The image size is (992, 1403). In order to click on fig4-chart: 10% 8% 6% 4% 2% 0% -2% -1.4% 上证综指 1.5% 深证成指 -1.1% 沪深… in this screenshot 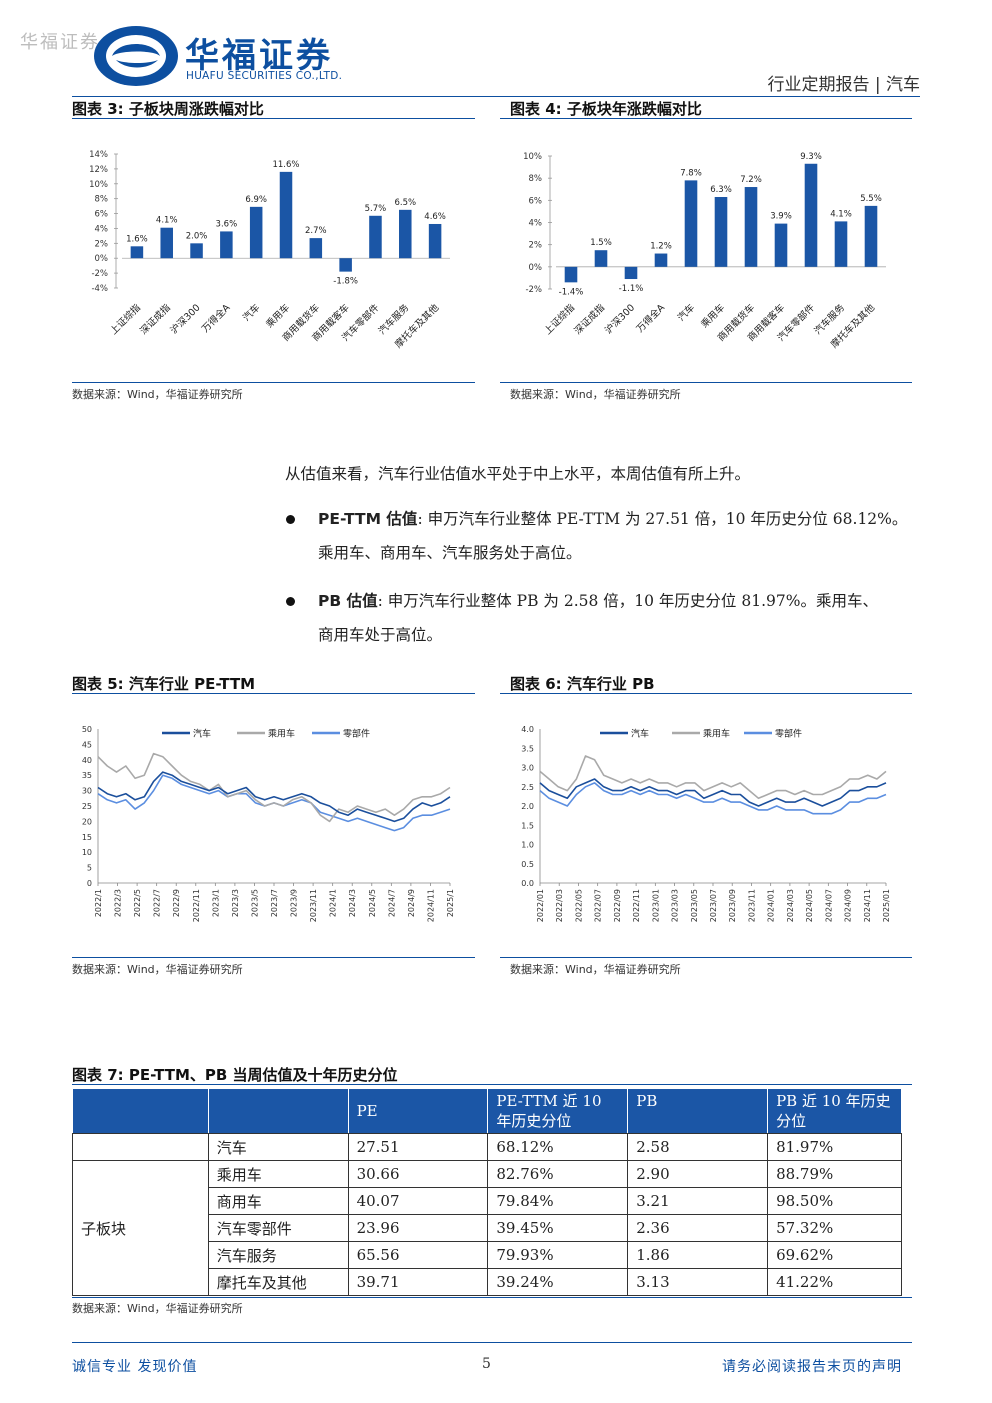, I will do `click(704, 251)`.